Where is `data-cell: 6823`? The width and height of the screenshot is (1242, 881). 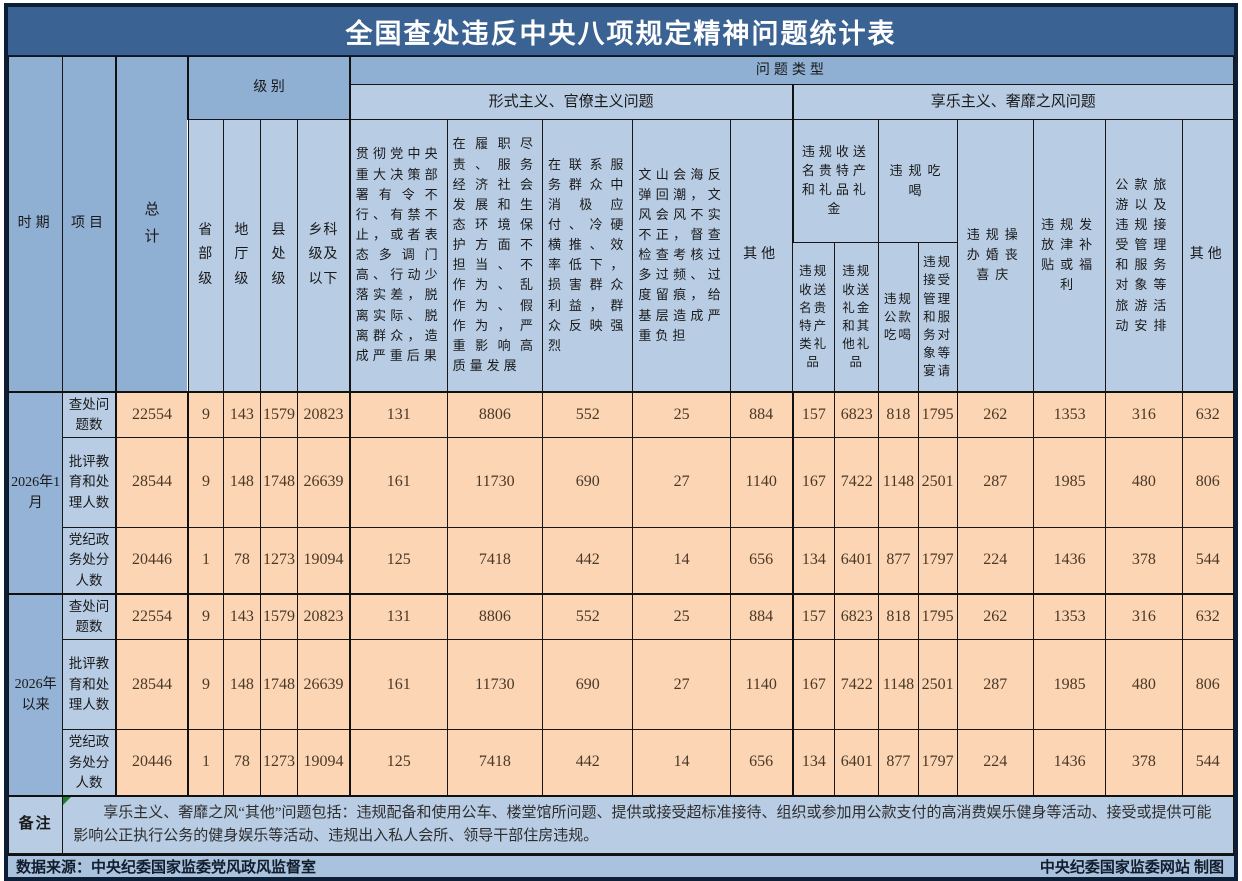 data-cell: 6823 is located at coordinates (857, 616).